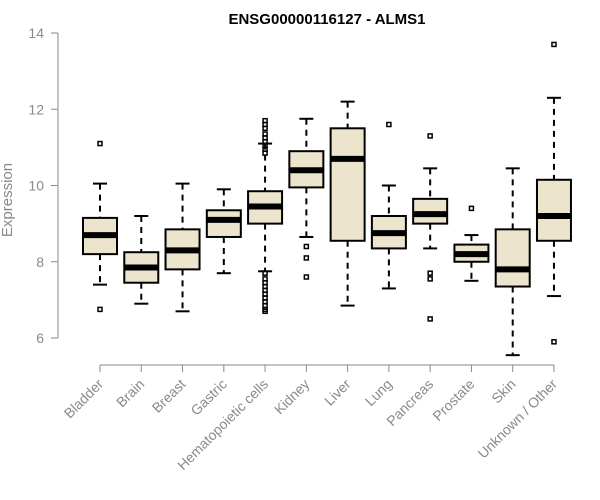  Describe the element at coordinates (378, 392) in the screenshot. I see `x-tick-label: Lung` at that location.